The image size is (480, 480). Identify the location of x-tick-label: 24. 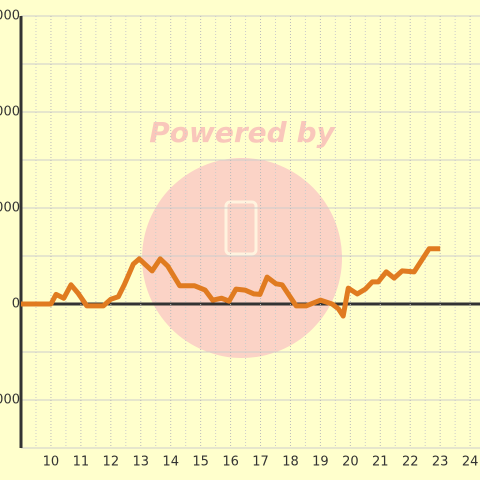
(470, 462).